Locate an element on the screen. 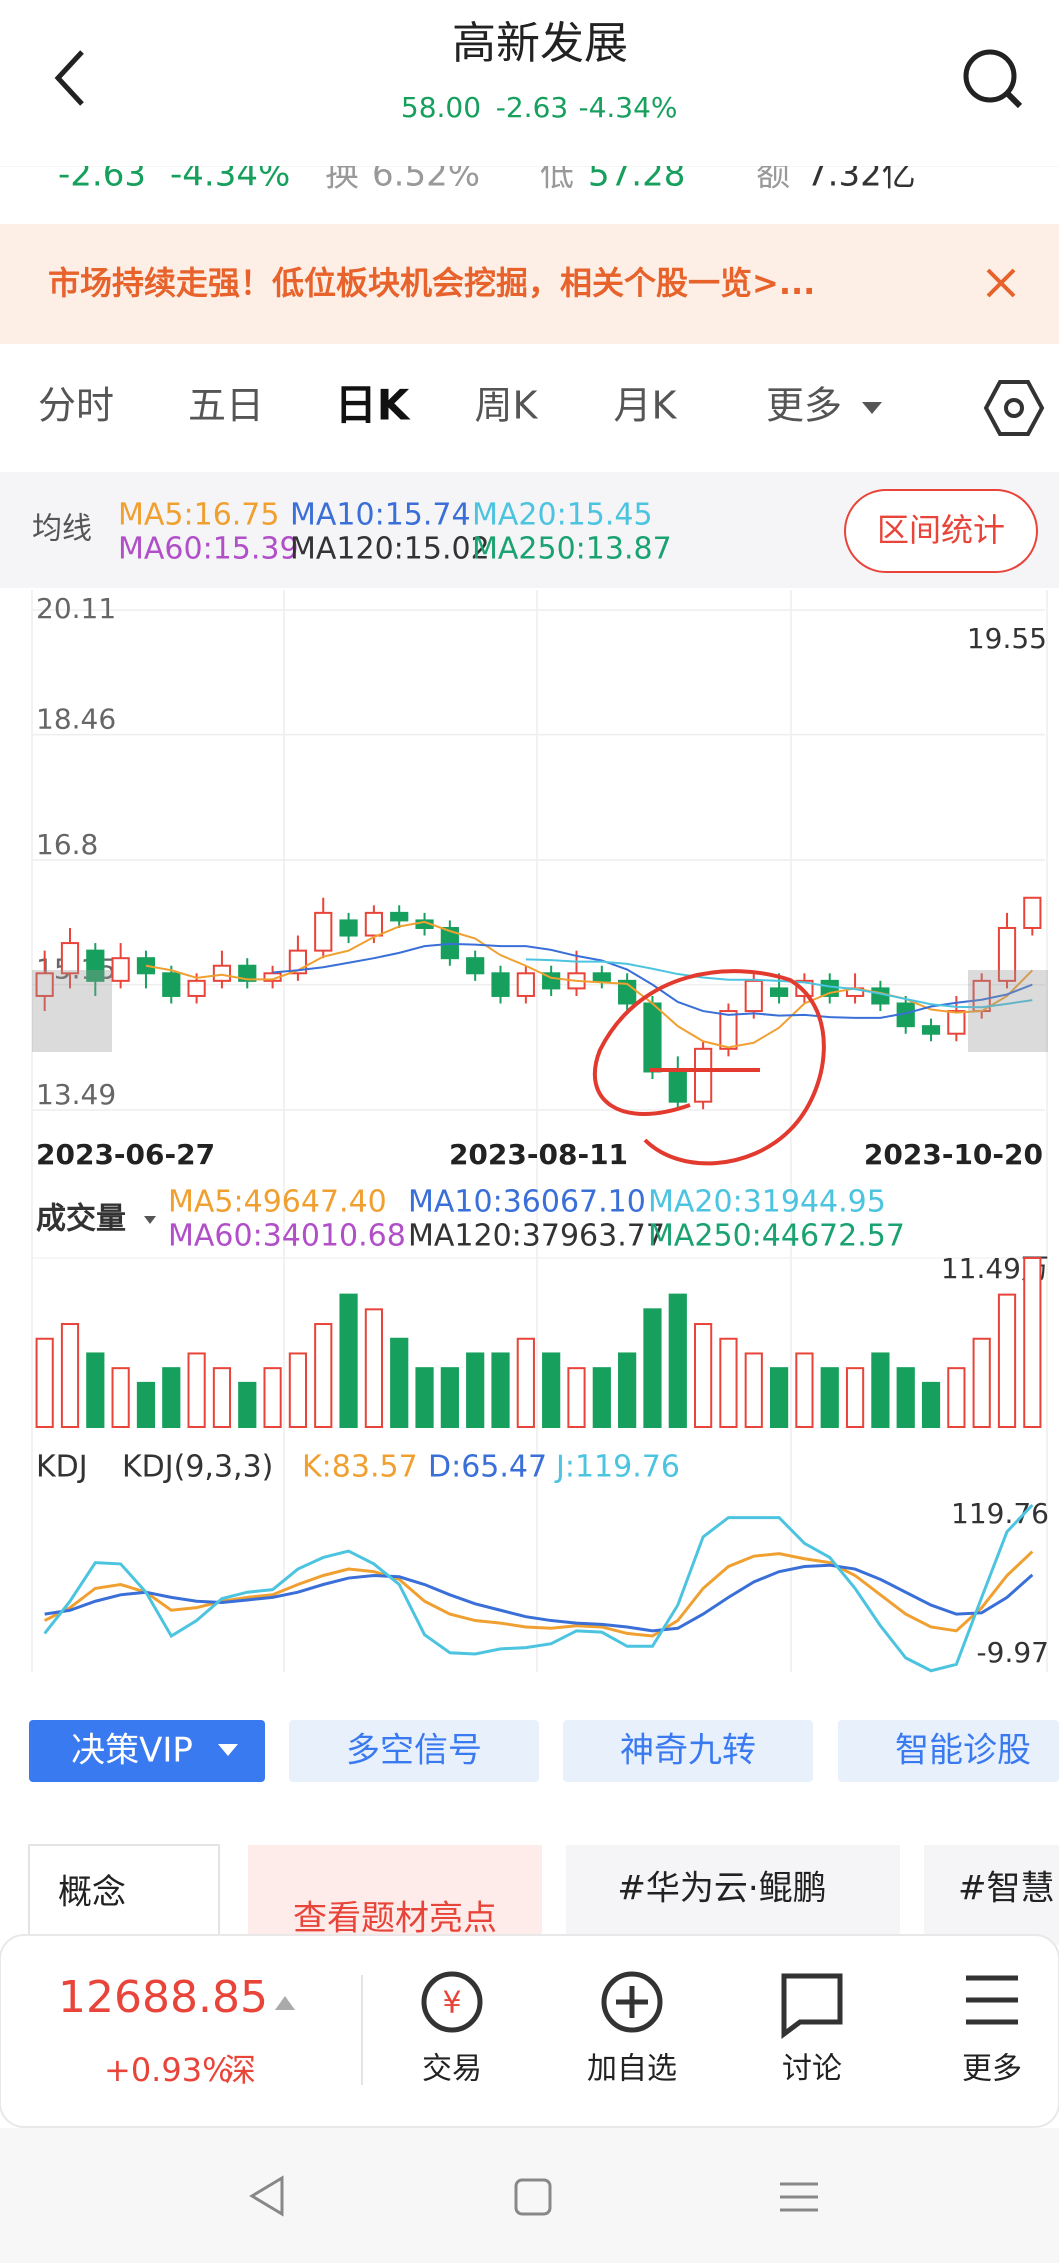  banner-close is located at coordinates (1001, 283).